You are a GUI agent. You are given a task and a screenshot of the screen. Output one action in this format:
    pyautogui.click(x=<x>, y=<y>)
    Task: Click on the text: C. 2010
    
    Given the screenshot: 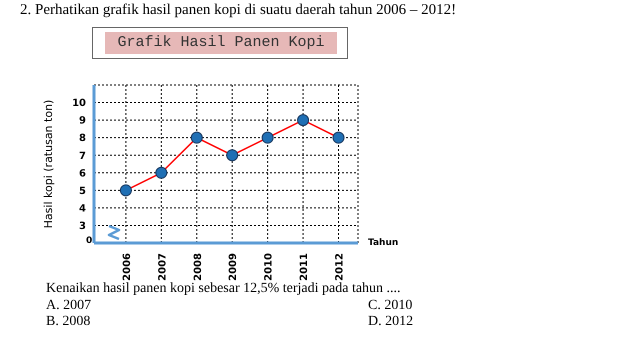 What is the action you would take?
    pyautogui.click(x=390, y=306)
    